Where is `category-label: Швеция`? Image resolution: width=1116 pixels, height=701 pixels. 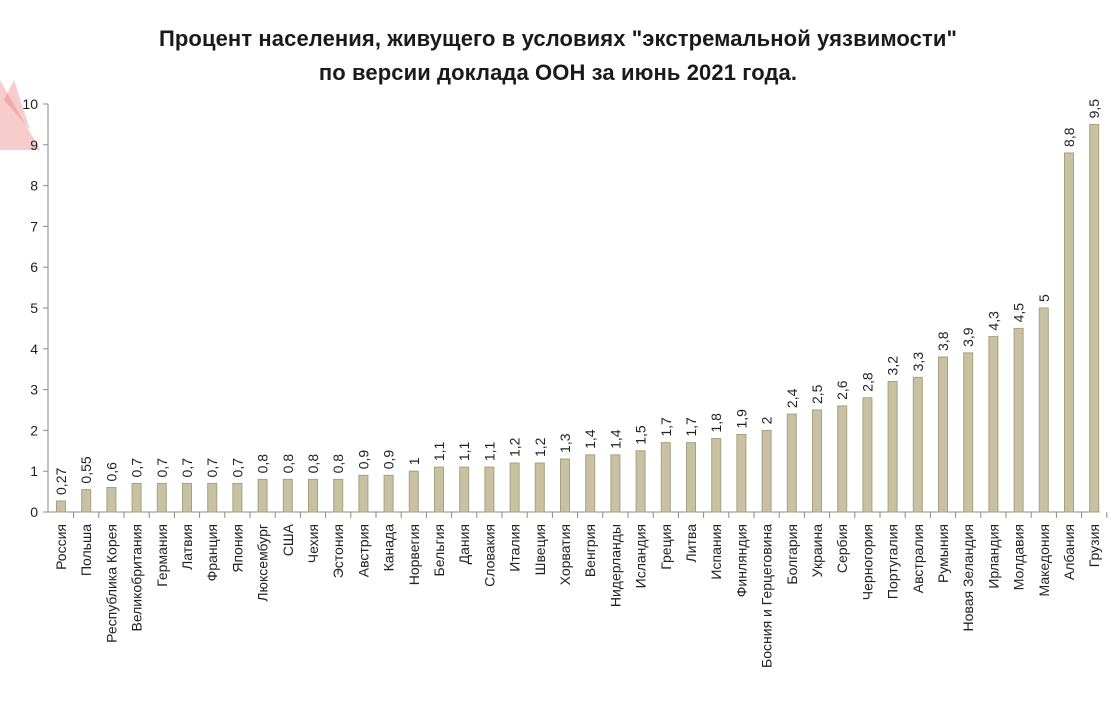
category-label: Швеция is located at coordinates (540, 549).